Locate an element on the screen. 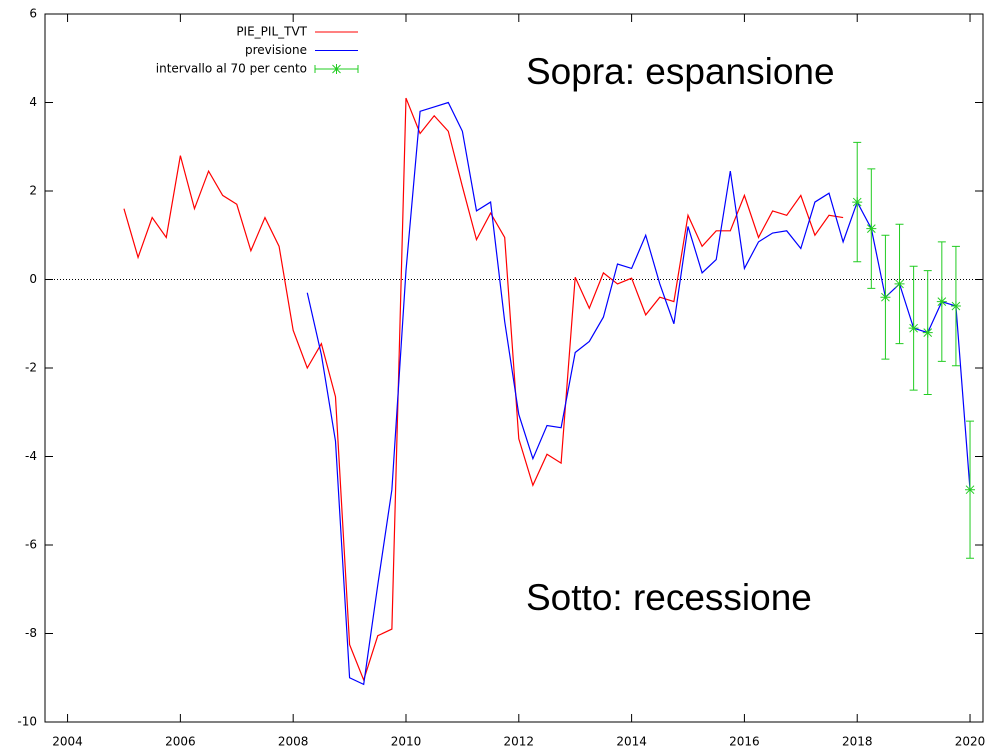 The width and height of the screenshot is (989, 752). legend-label: intervallo al 70 per cento is located at coordinates (231, 69).